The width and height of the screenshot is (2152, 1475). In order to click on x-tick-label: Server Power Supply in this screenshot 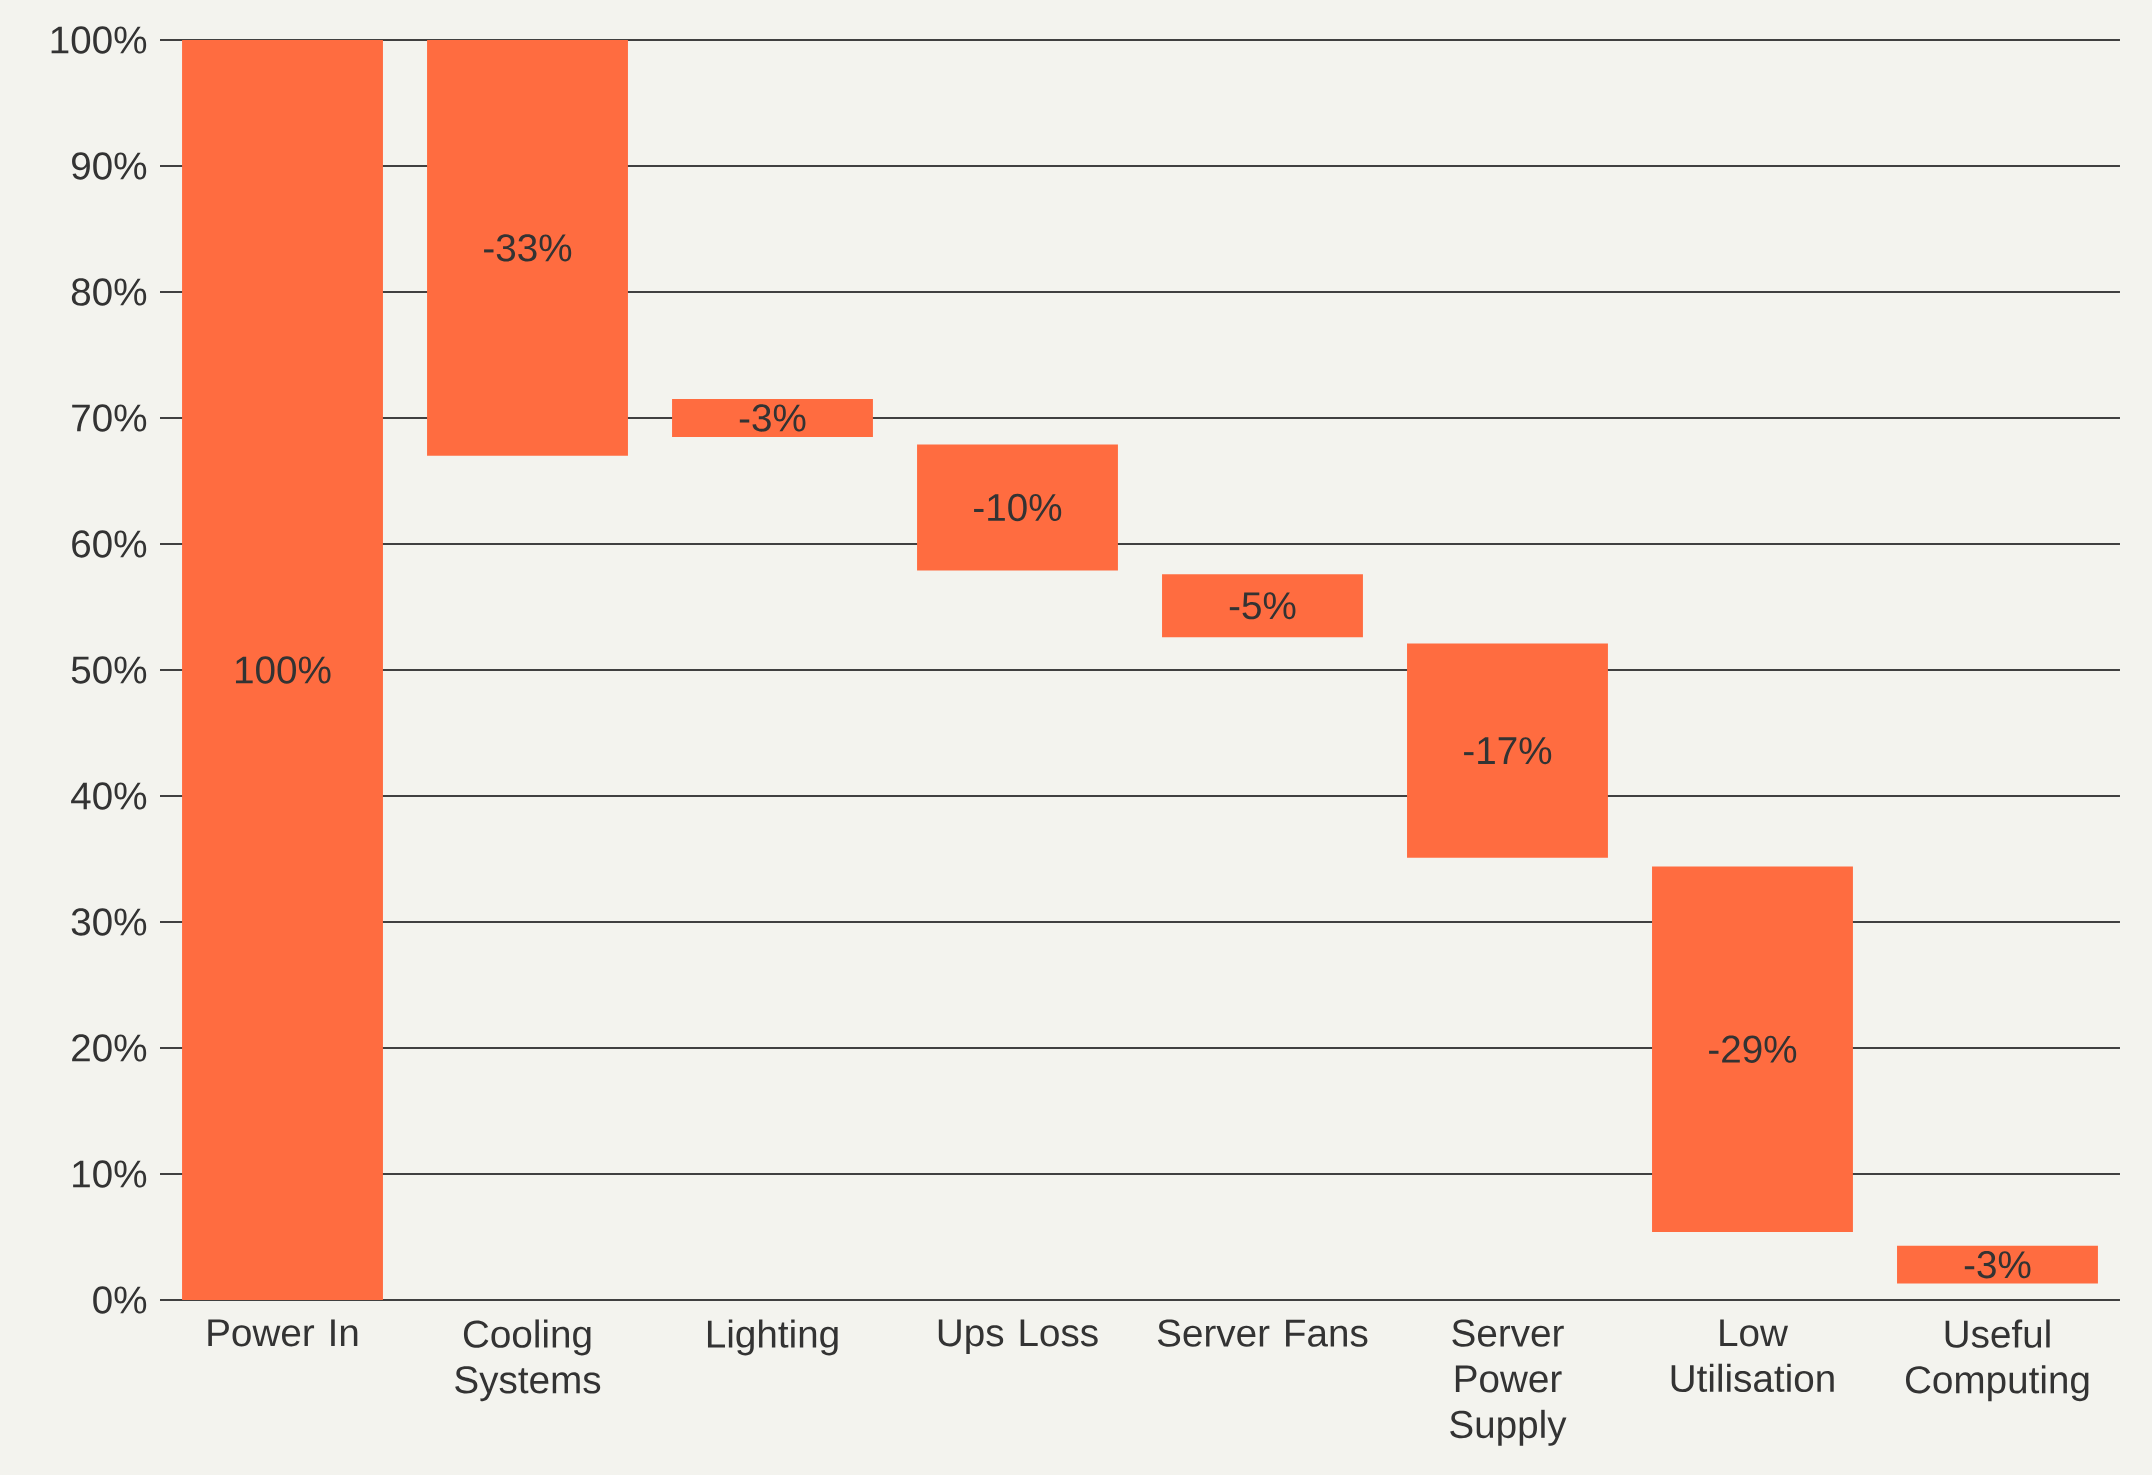, I will do `click(1508, 1382)`.